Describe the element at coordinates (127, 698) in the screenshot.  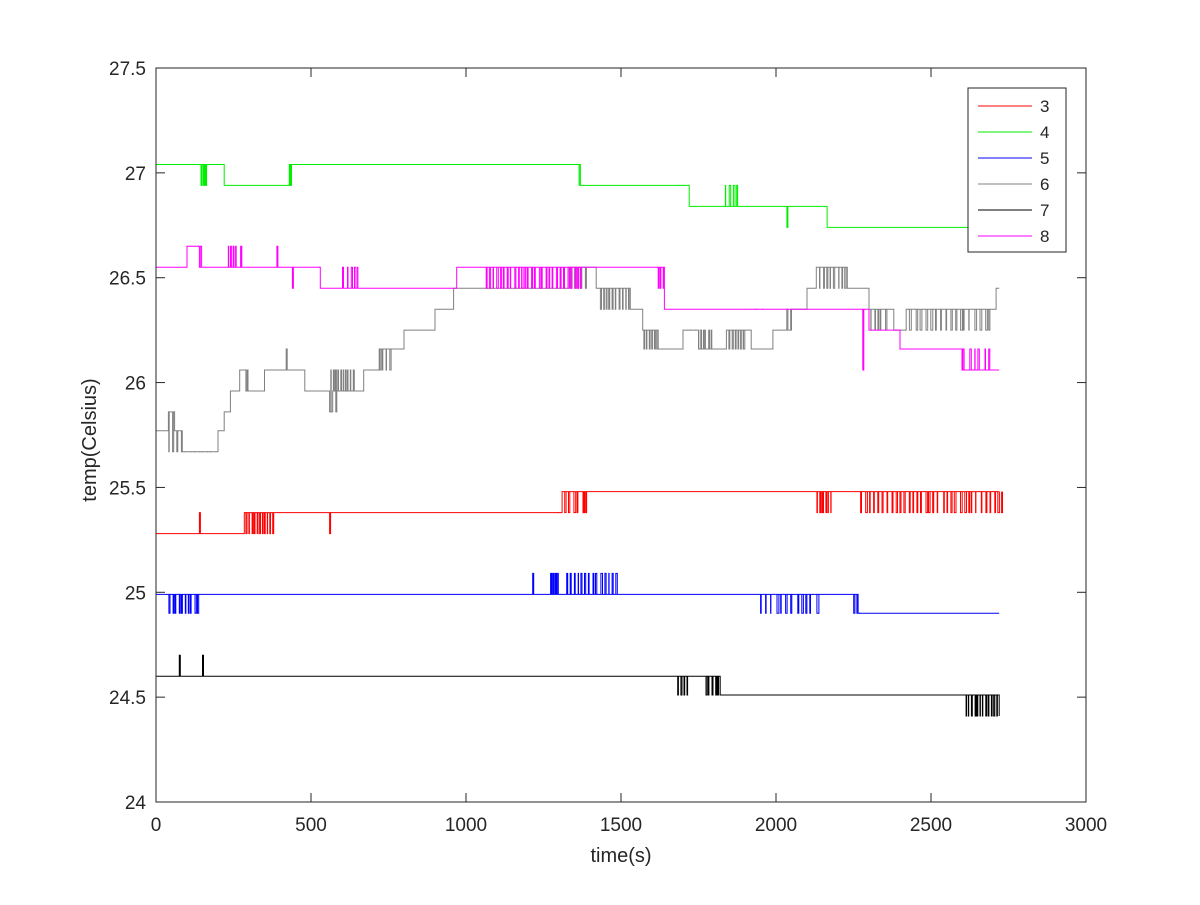
I see `y-tick-label: 24.5` at that location.